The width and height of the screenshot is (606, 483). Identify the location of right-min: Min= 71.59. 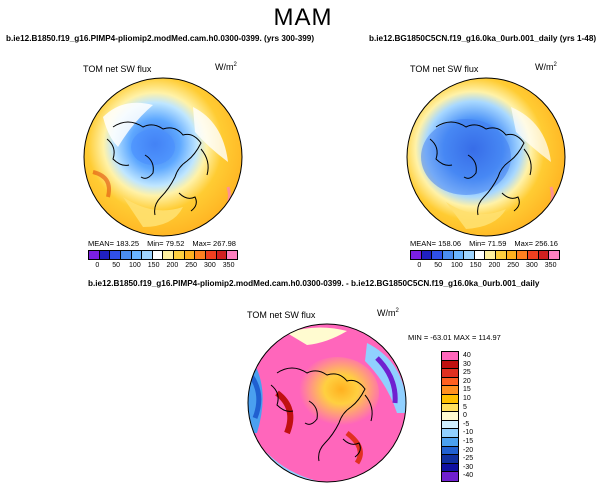
(488, 243).